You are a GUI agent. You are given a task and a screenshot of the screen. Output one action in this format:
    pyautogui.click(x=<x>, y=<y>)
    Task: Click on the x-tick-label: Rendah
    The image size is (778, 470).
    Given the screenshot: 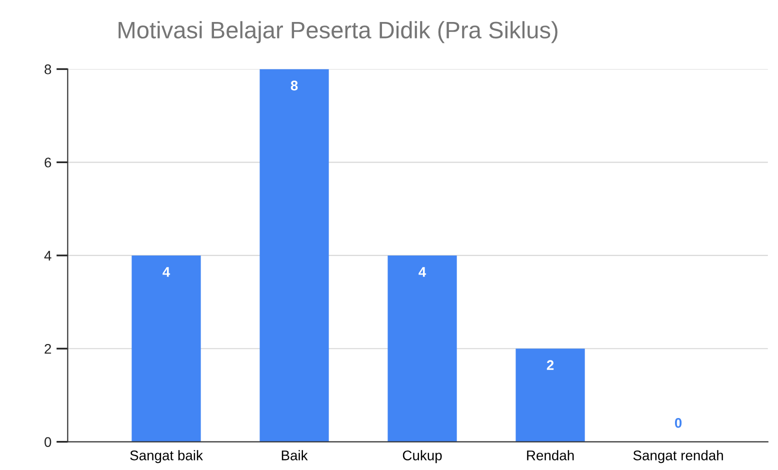 What is the action you would take?
    pyautogui.click(x=550, y=455)
    